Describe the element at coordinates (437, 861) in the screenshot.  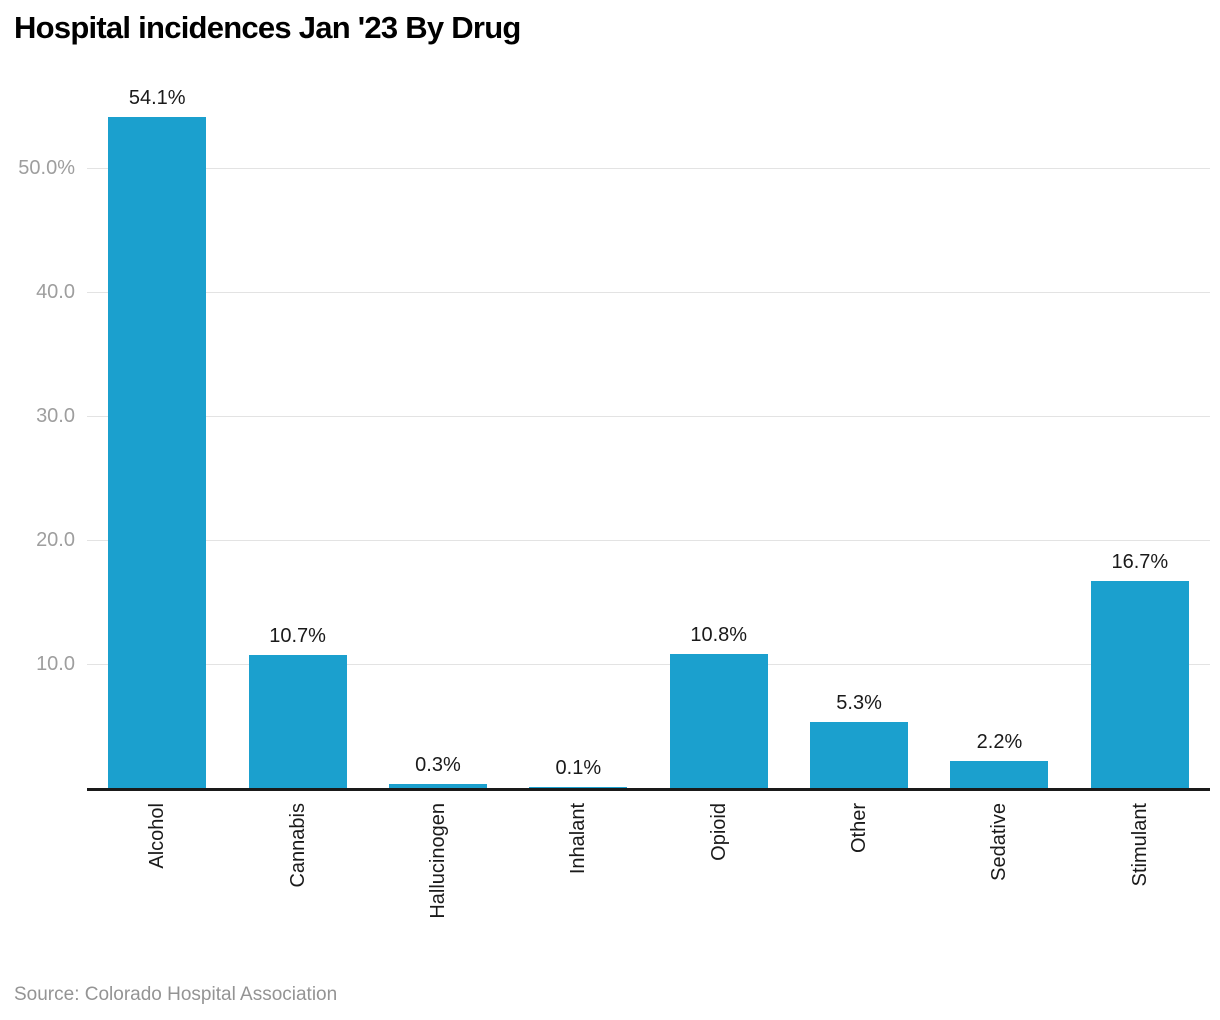
I see `x-axis-category-label: Hallucinogen` at that location.